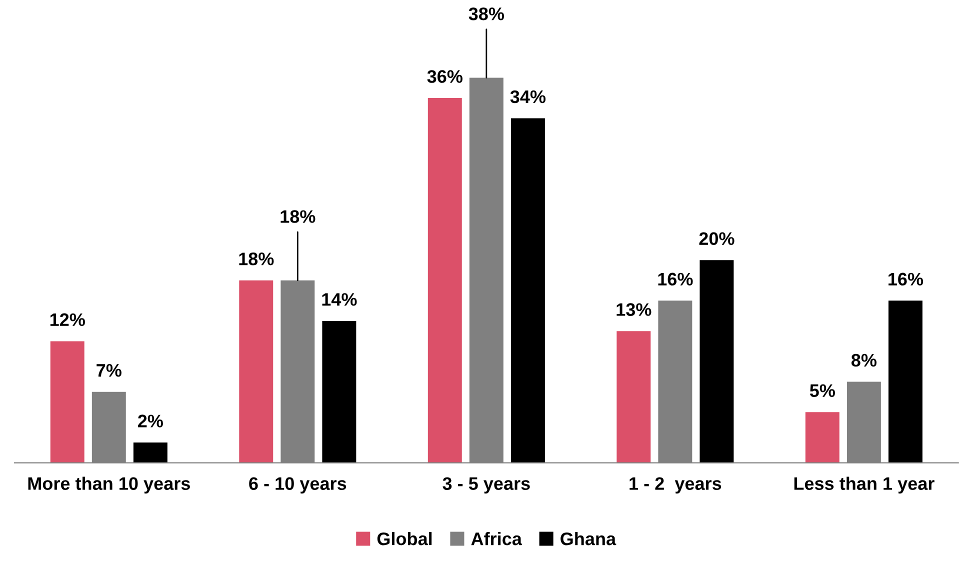  What do you see at coordinates (486, 485) in the screenshot?
I see `x-tick-label: 3 - 5 years` at bounding box center [486, 485].